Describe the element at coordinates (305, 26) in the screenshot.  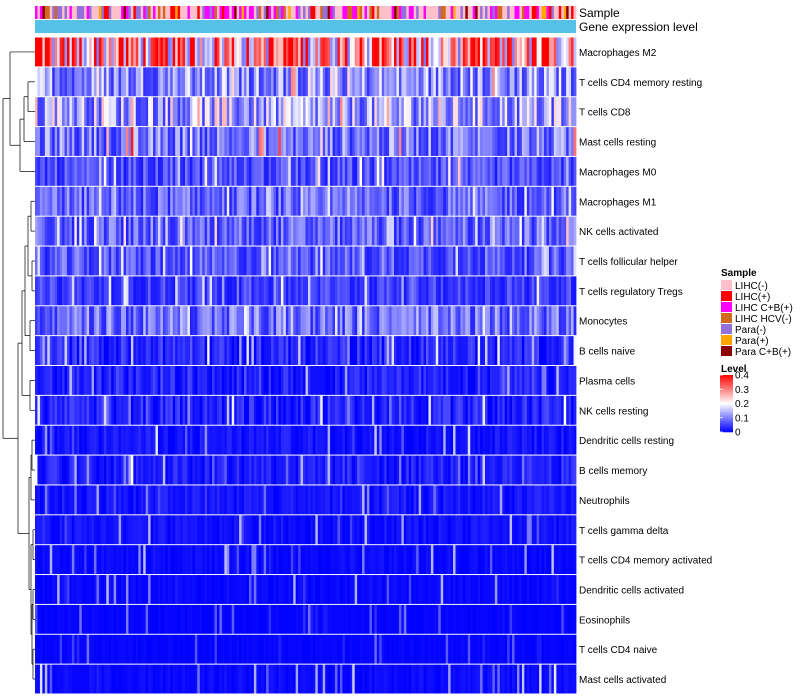
I see `gene-expression-track` at that location.